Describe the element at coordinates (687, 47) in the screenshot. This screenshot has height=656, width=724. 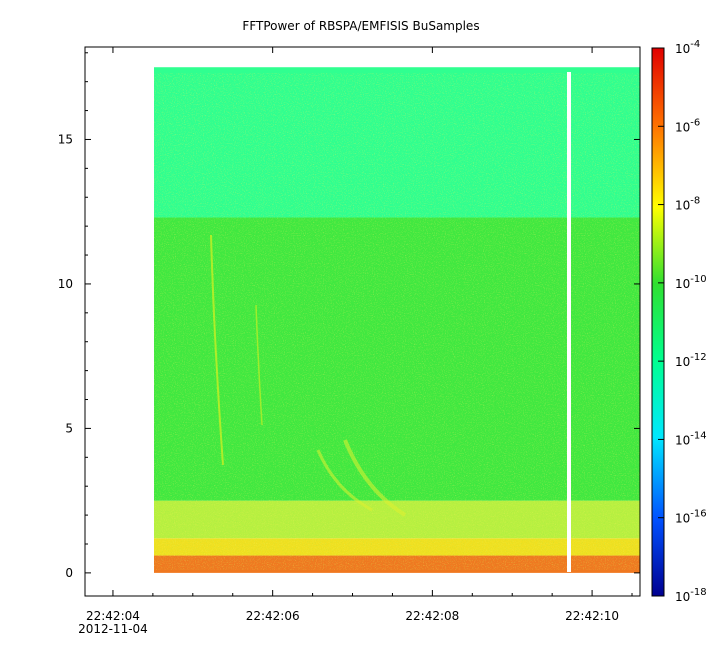
I see `colorbar-tick-label: 10⁻⁴` at that location.